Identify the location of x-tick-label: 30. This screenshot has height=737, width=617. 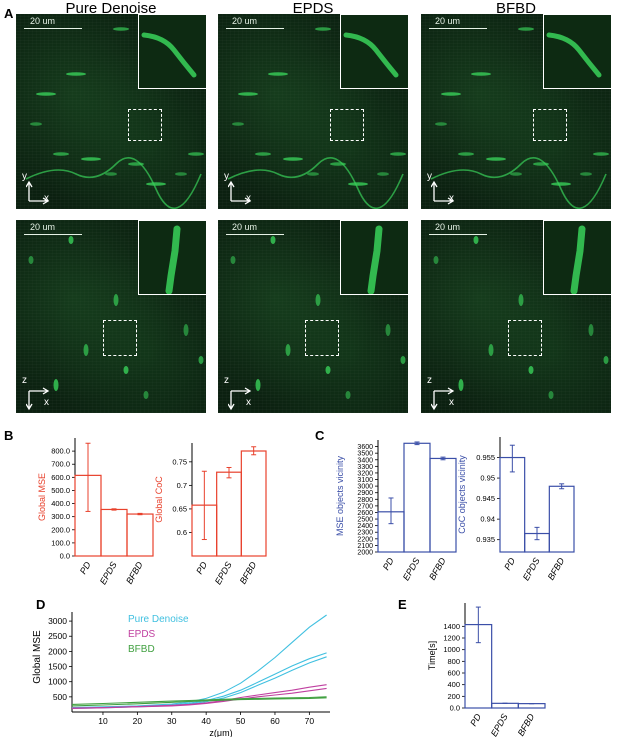
(172, 721).